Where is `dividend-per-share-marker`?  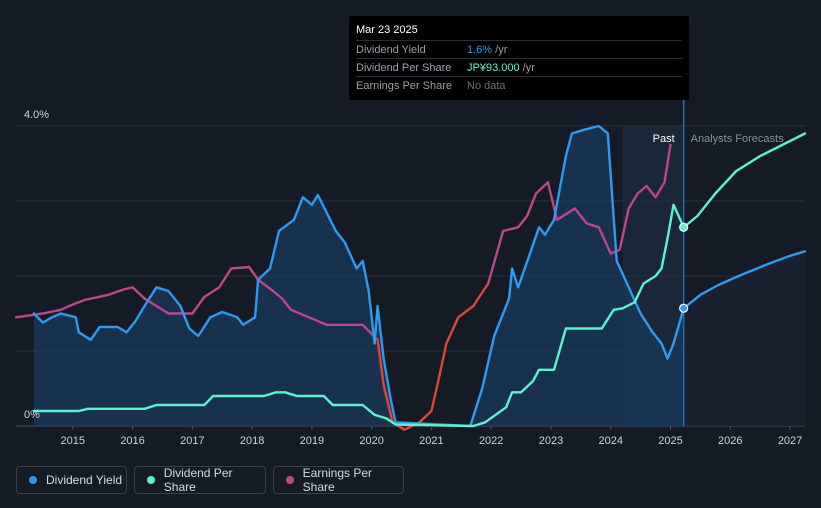 dividend-per-share-marker is located at coordinates (684, 227).